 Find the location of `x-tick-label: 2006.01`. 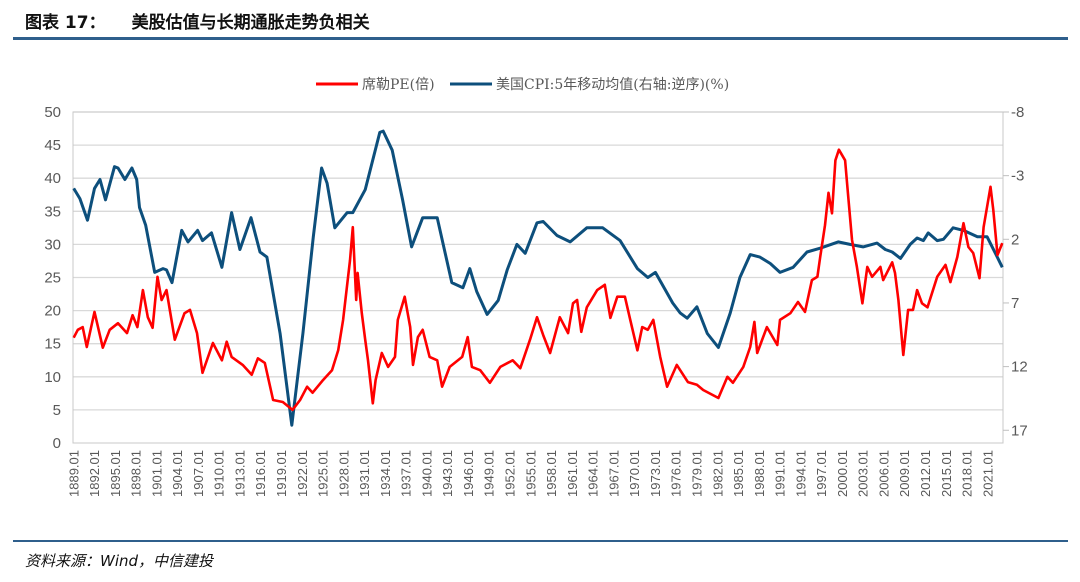

x-tick-label: 2006.01 is located at coordinates (883, 473).